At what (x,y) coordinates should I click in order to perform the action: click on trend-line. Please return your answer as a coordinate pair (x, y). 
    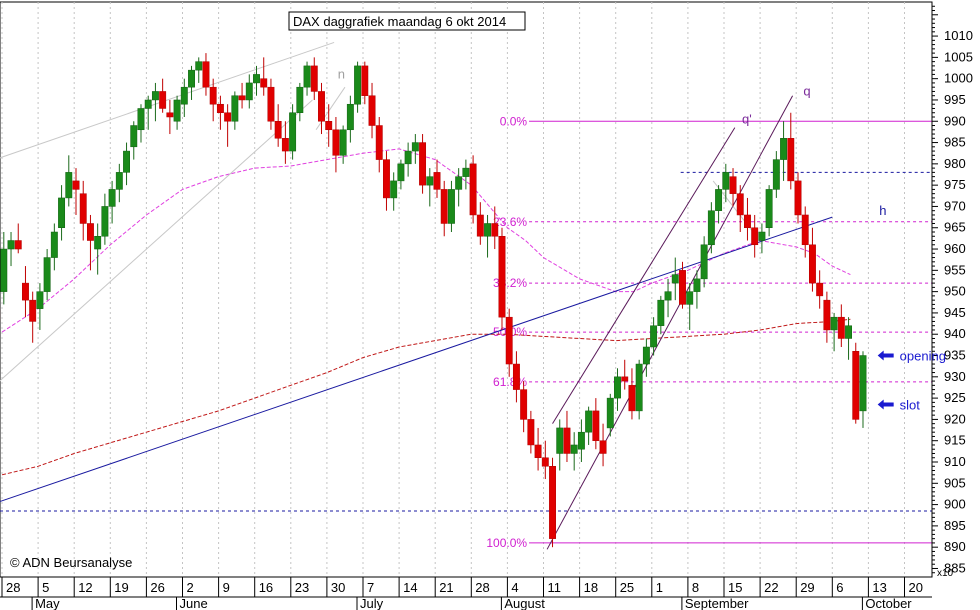
    Looking at the image, I should click on (644, 275).